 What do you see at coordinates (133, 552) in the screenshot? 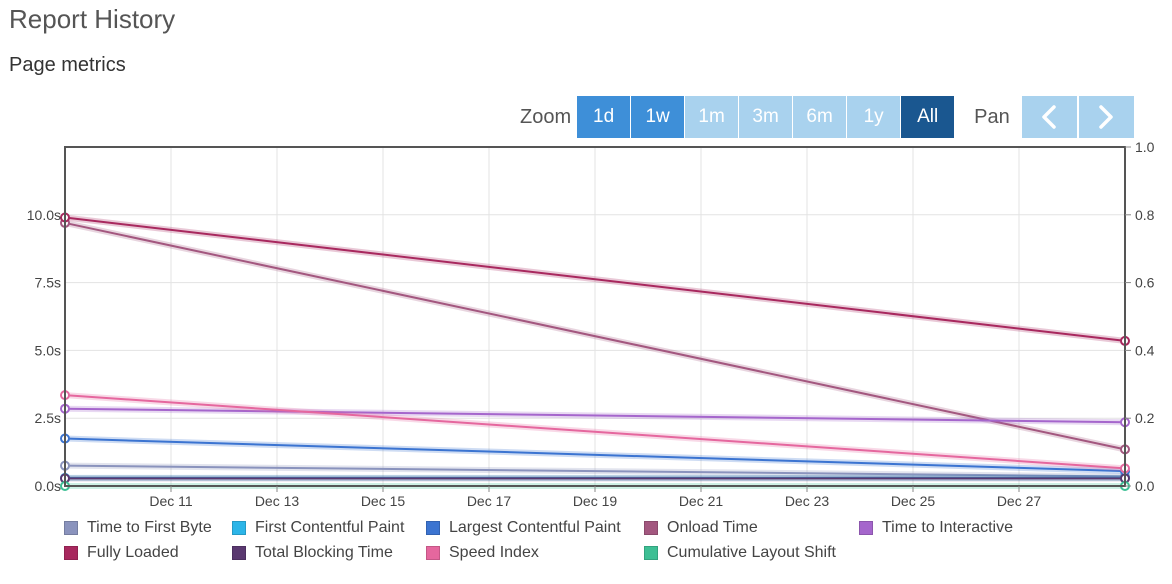
I see `legend-label: Fully Loaded` at bounding box center [133, 552].